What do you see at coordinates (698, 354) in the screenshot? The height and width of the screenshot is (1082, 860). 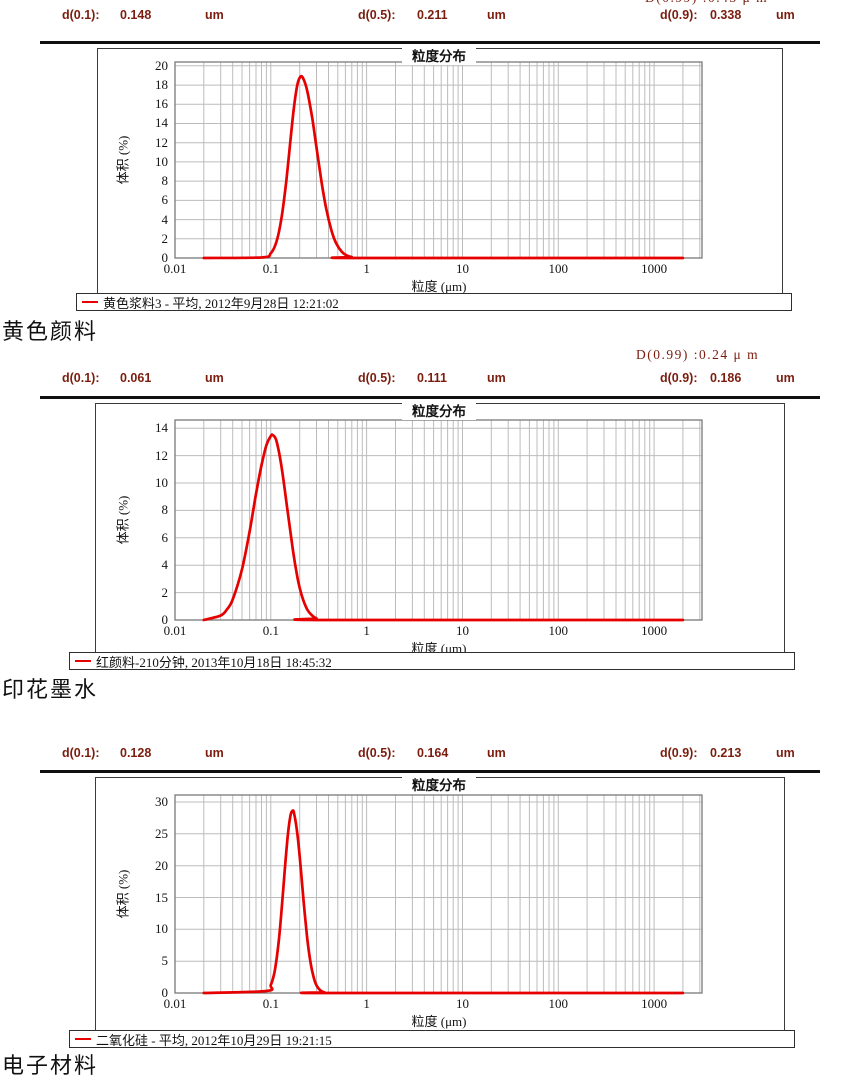 I see `d99-note: D(0.99) :0.24 μ m` at bounding box center [698, 354].